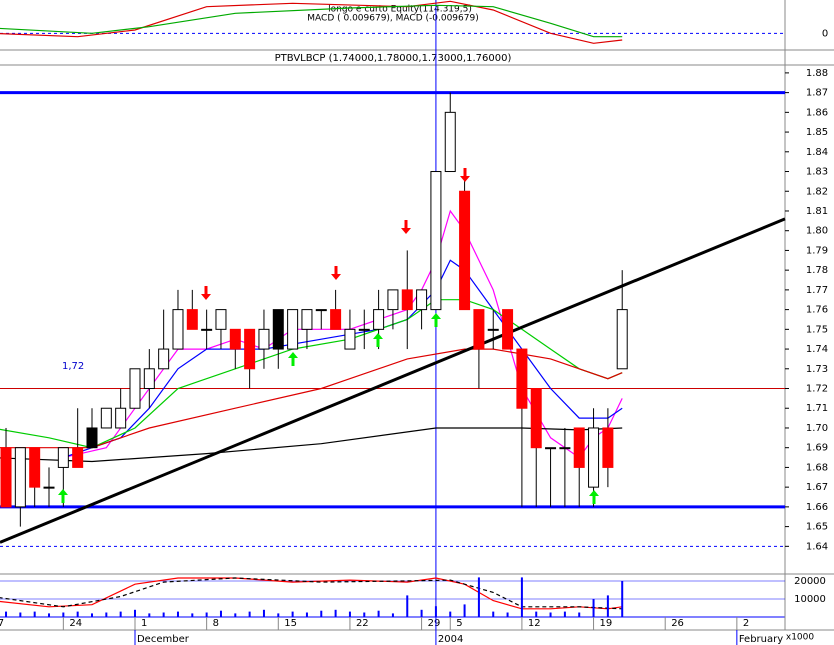 This screenshot has width=834, height=645. What do you see at coordinates (817, 507) in the screenshot?
I see `y-tick-label: 1.66` at bounding box center [817, 507].